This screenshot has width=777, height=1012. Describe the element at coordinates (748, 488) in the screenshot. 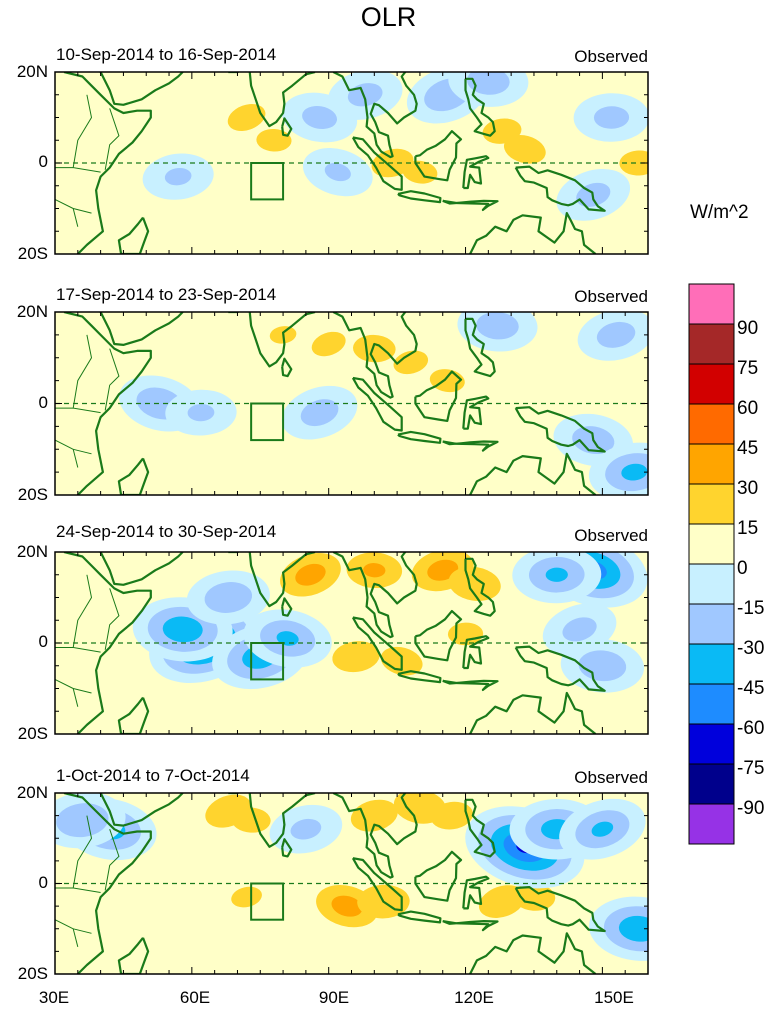

I see `colorbar-label: 30` at that location.